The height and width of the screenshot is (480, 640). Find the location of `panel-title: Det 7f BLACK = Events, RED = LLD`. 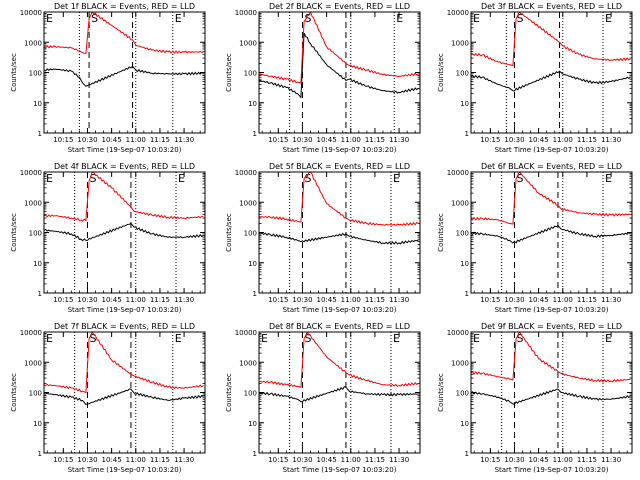

panel-title: Det 7f BLACK = Events, RED = LLD is located at coordinates (124, 326).